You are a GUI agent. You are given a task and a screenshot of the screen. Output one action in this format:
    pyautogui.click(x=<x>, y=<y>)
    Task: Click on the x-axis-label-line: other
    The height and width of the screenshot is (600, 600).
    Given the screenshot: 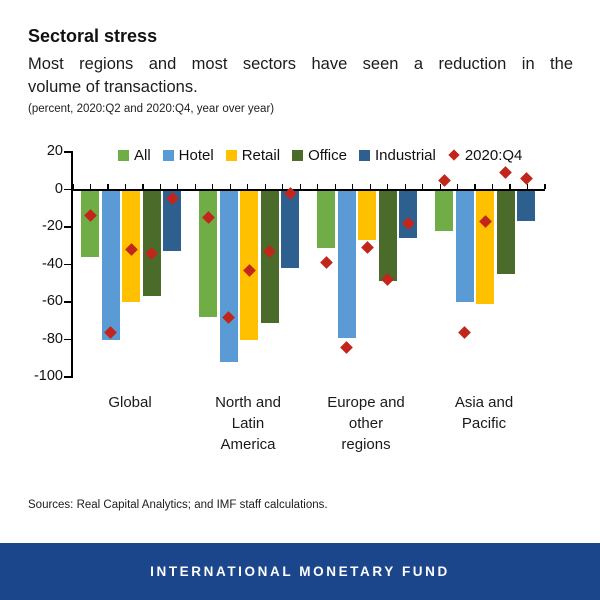 What is the action you would take?
    pyautogui.click(x=366, y=423)
    